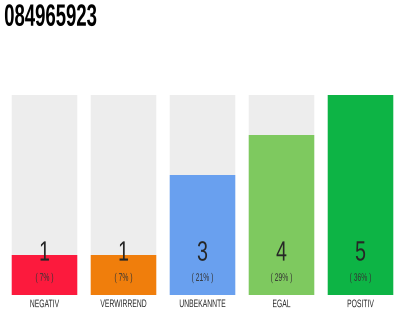 The width and height of the screenshot is (410, 320). What do you see at coordinates (45, 304) in the screenshot?
I see `x-tick-label: NEGATIV` at bounding box center [45, 304].